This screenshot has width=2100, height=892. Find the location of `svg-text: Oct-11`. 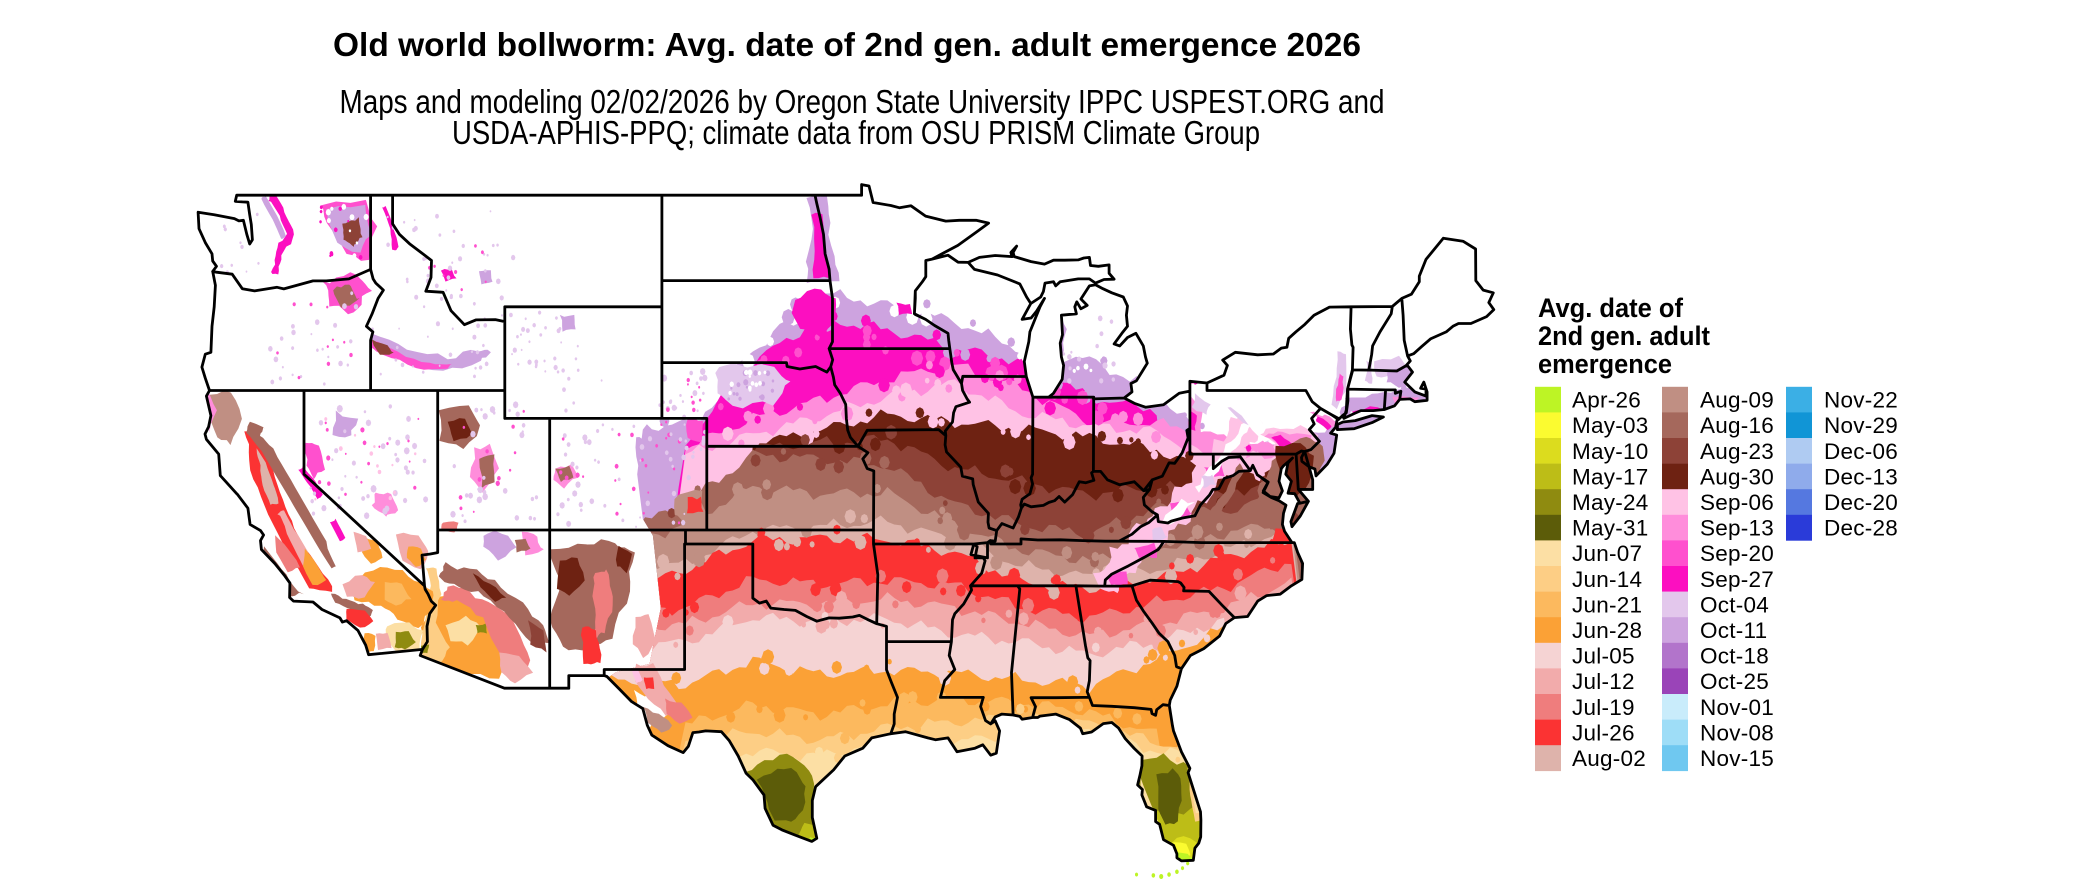

svg-text: Oct-11 is located at coordinates (1733, 630).